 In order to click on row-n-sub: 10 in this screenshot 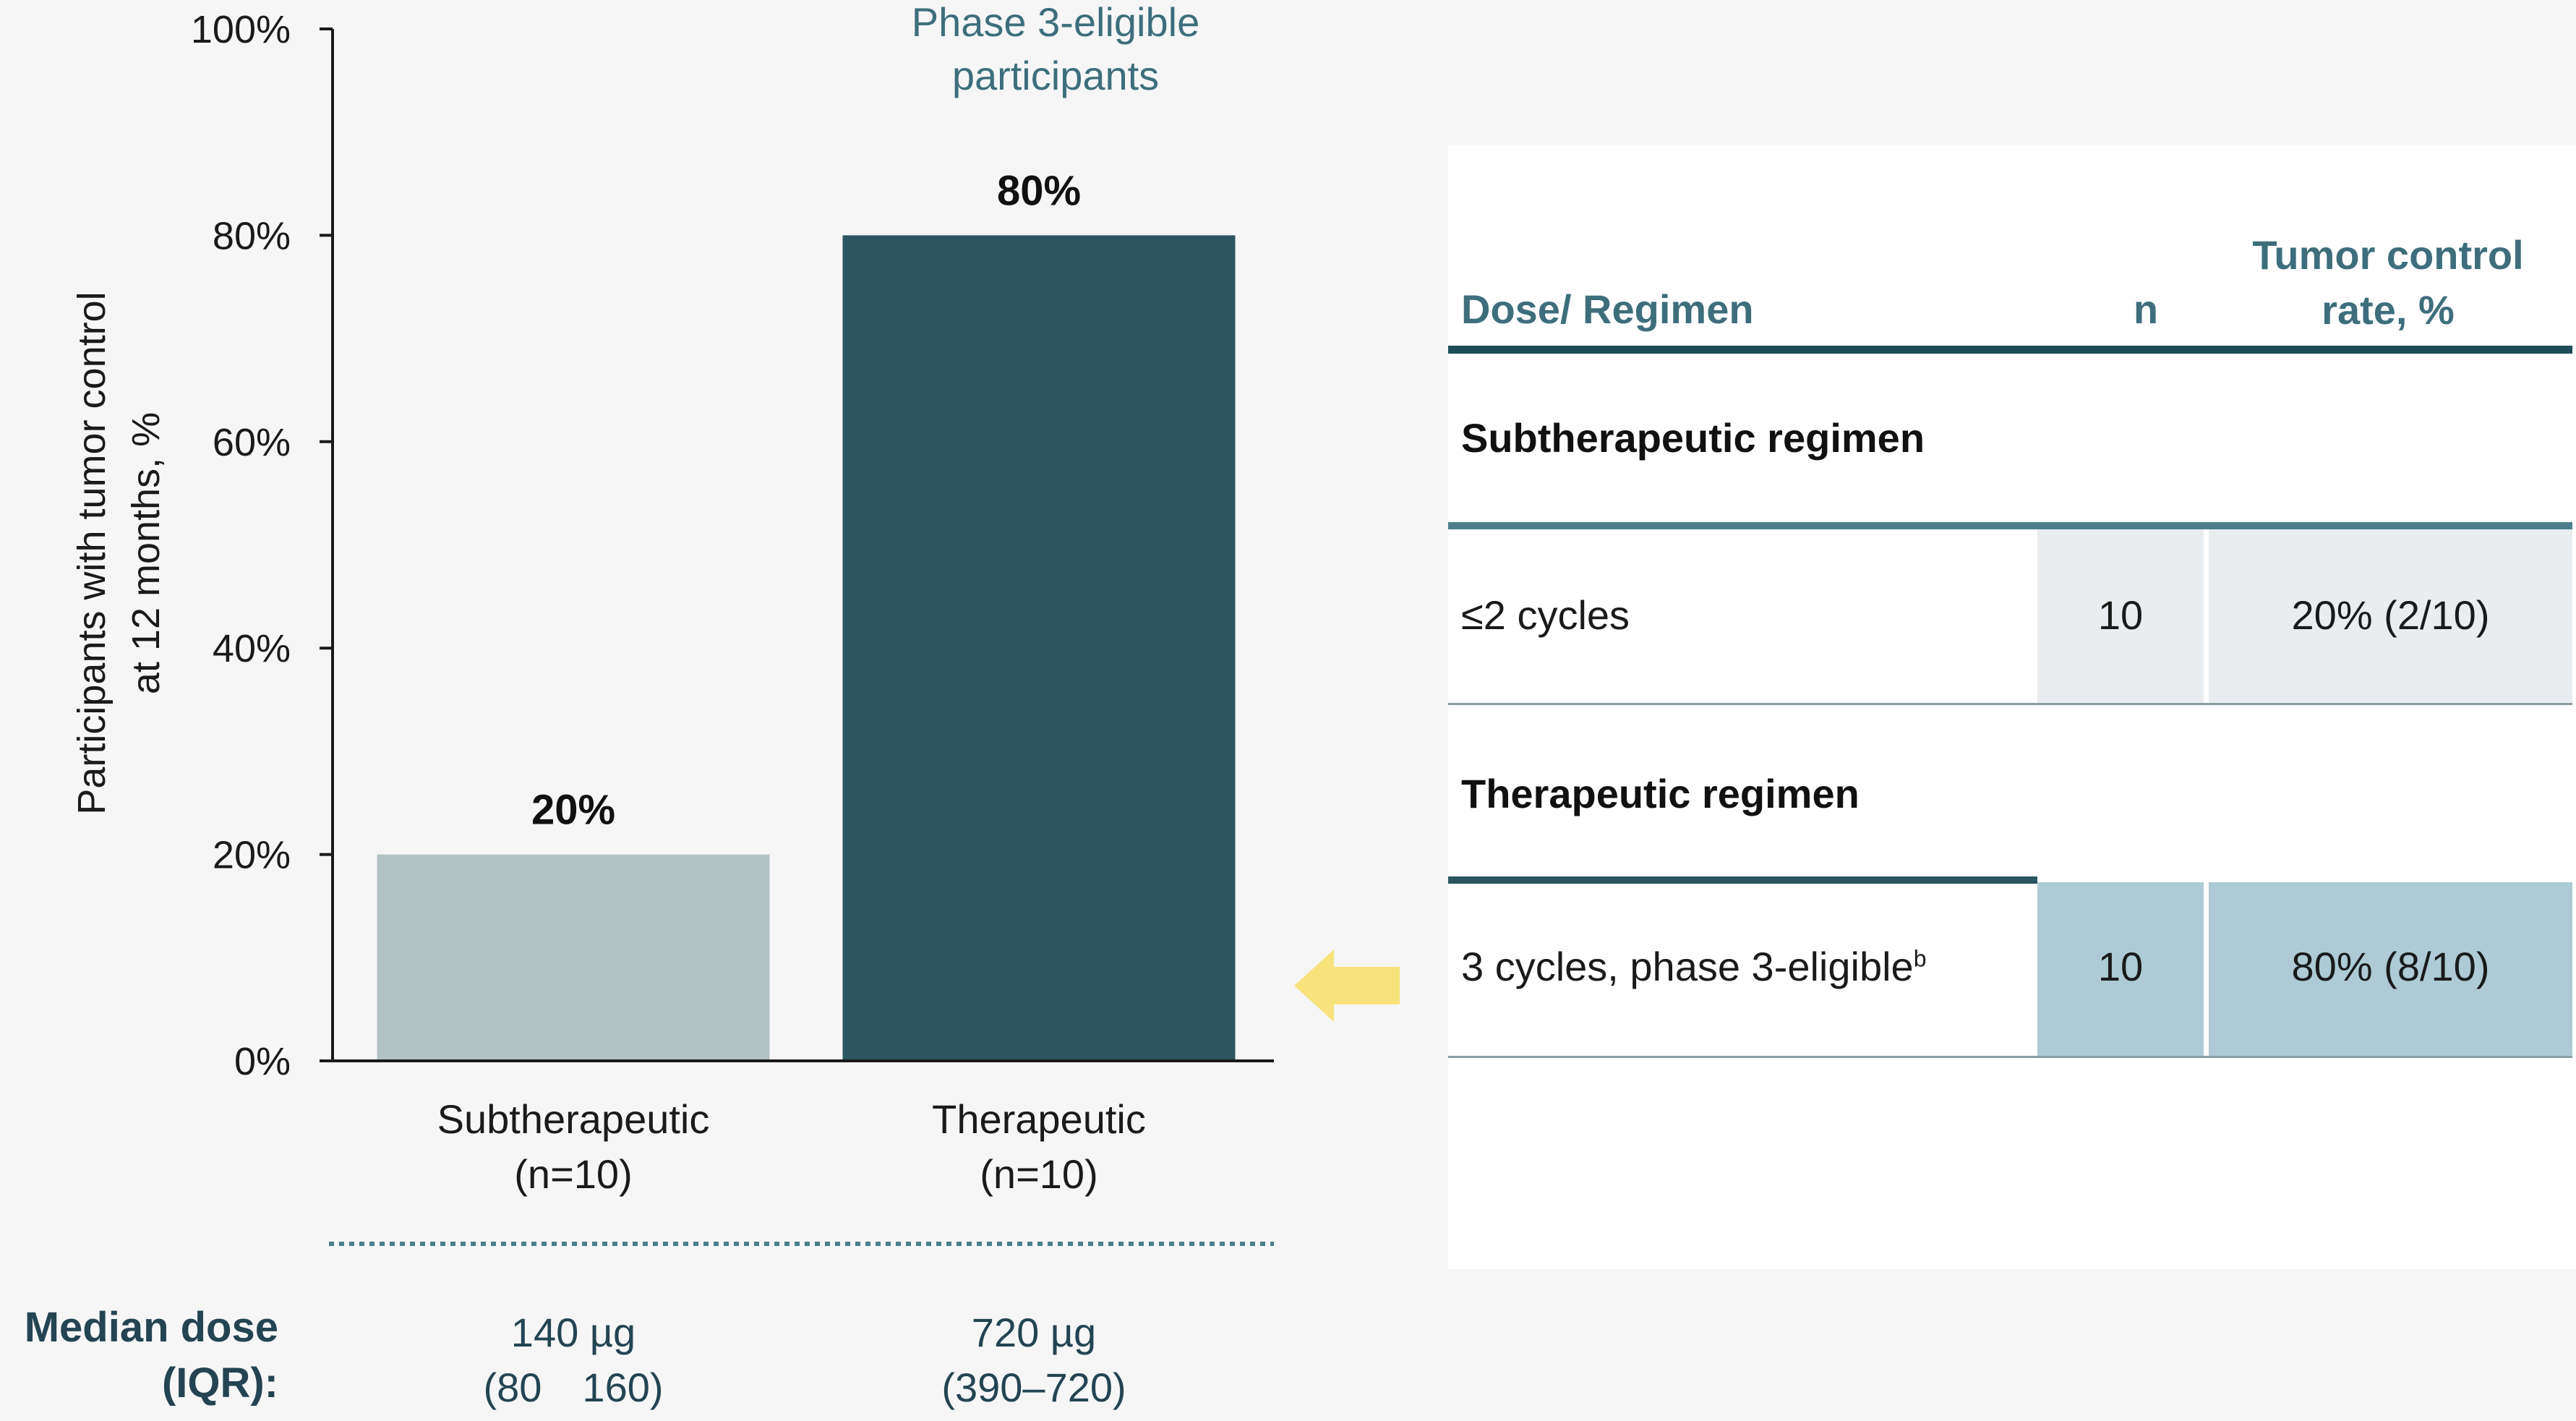, I will do `click(2120, 615)`.